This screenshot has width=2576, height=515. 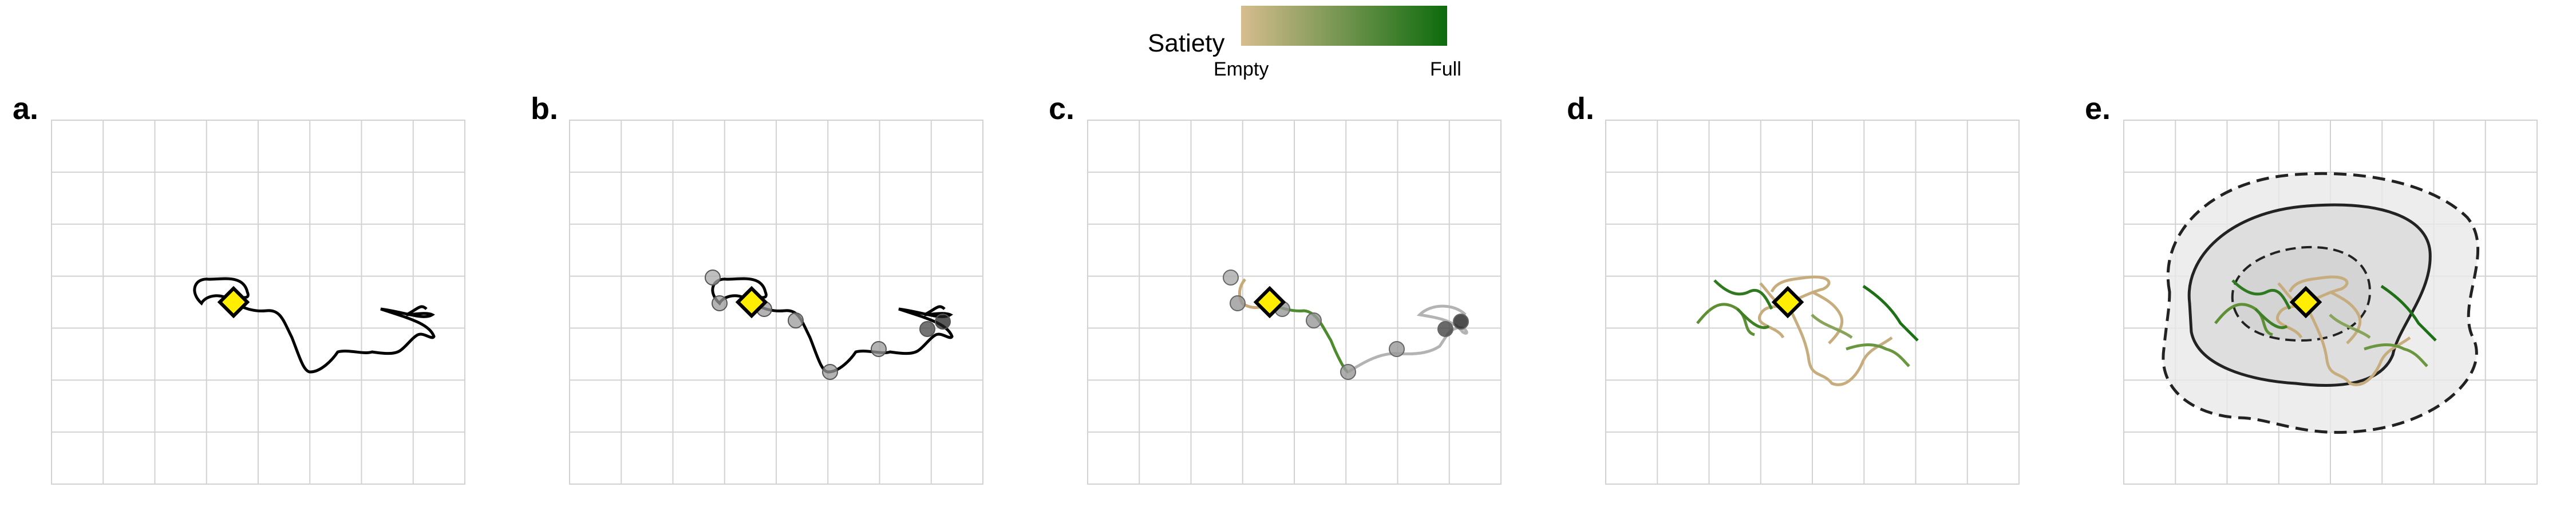 I want to click on panel-letter: b., so click(x=544, y=109).